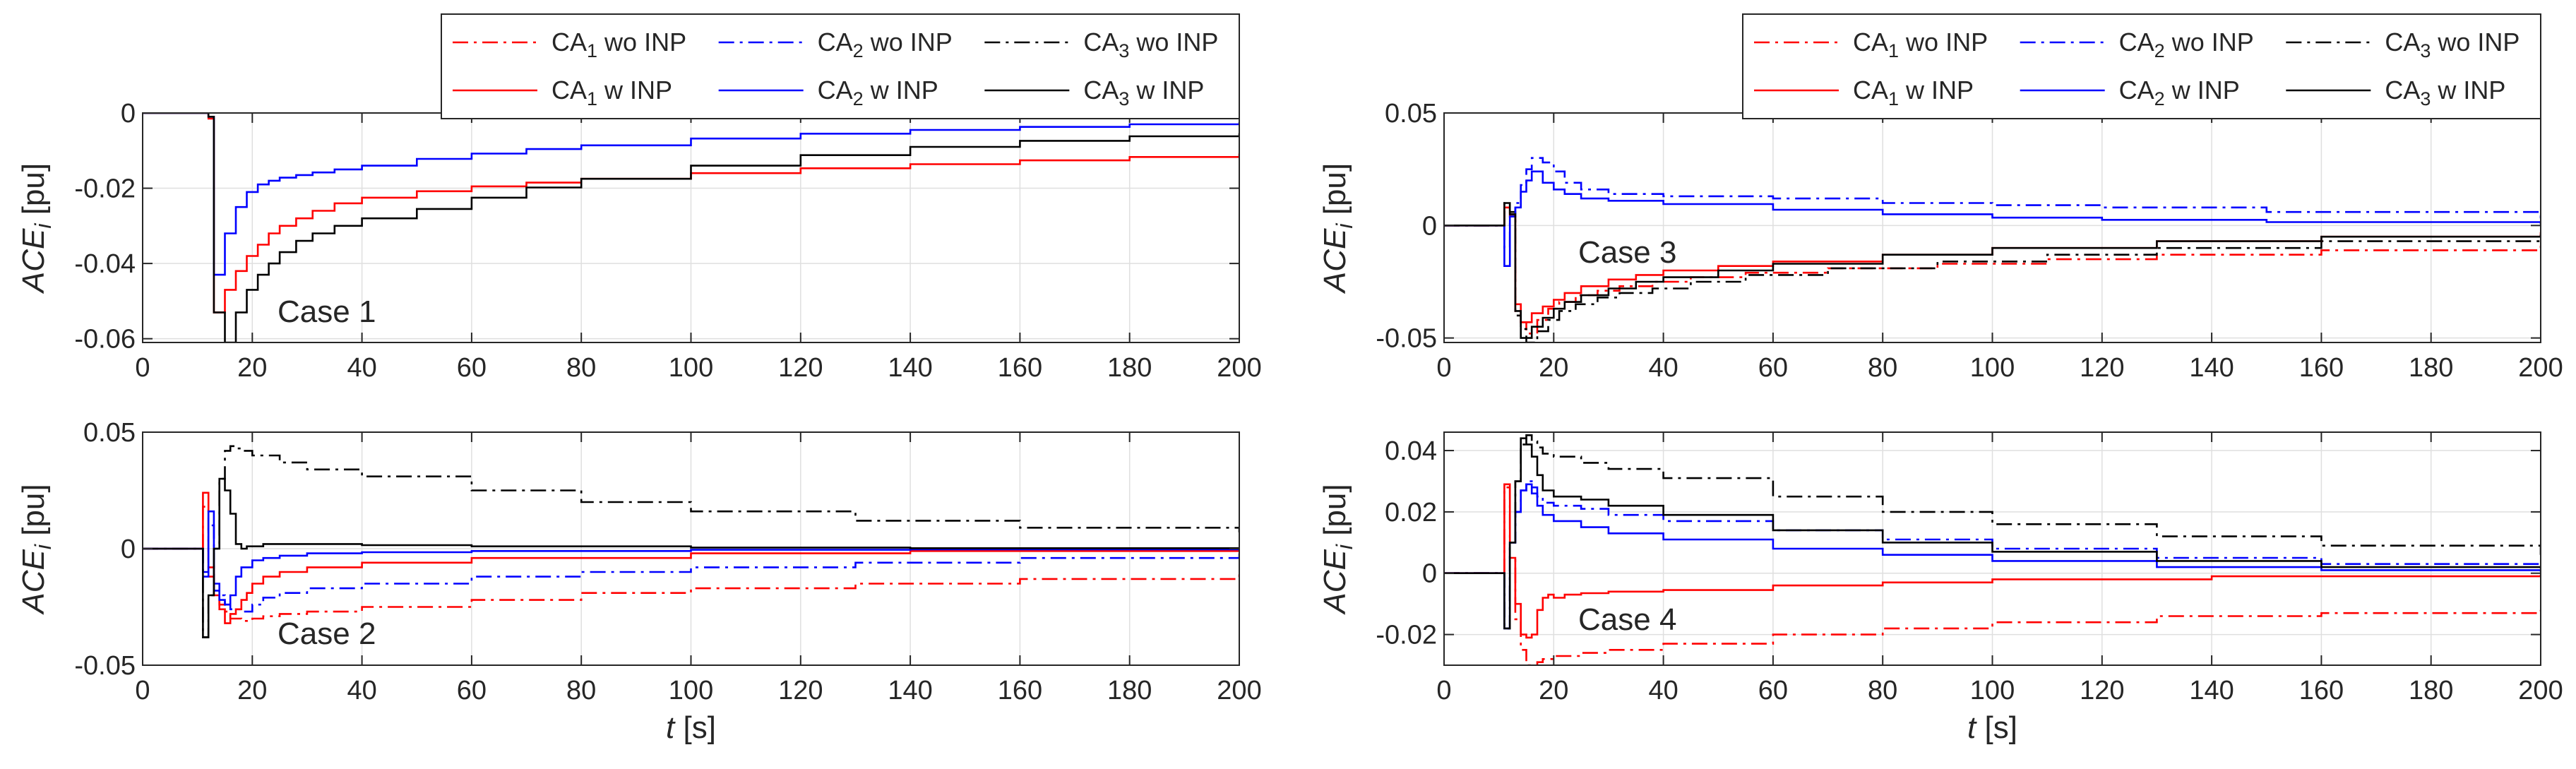 This screenshot has width=2576, height=769. I want to click on case-annotation: Case 2, so click(327, 633).